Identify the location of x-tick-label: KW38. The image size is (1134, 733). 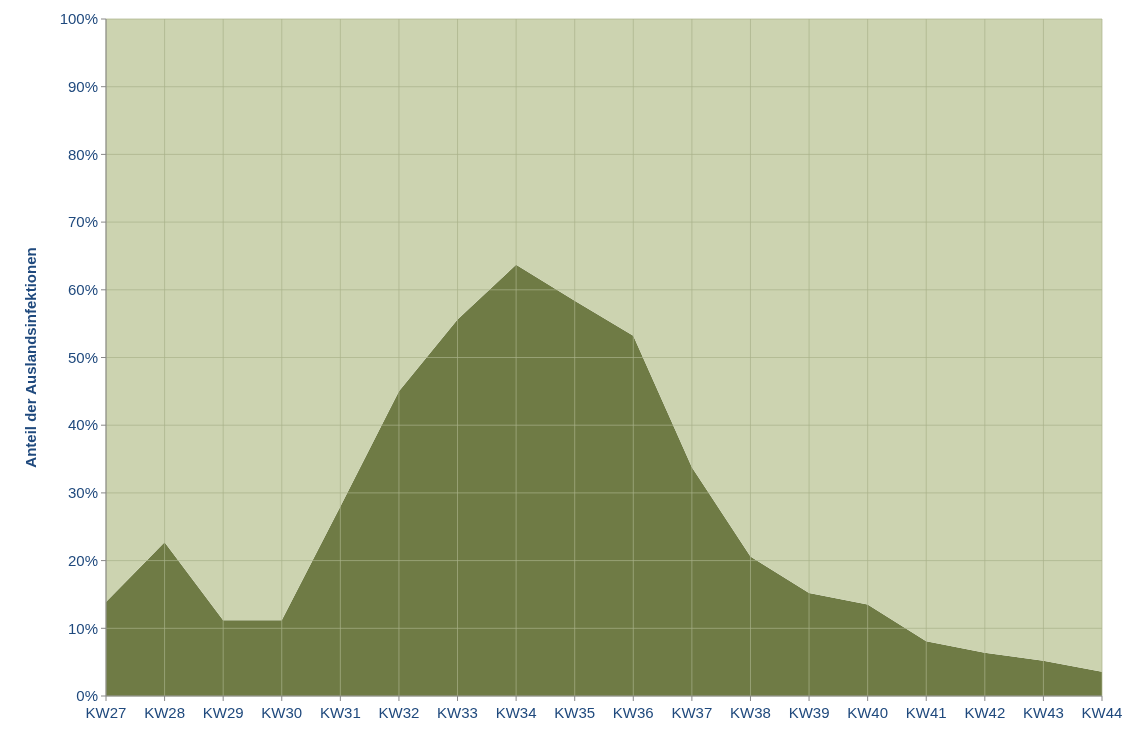
(750, 712).